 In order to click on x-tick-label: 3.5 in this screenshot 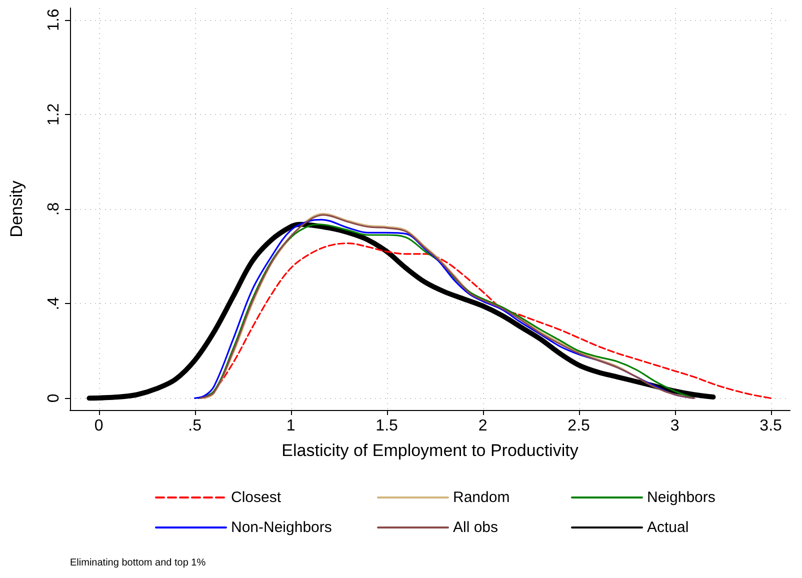, I will do `click(771, 426)`.